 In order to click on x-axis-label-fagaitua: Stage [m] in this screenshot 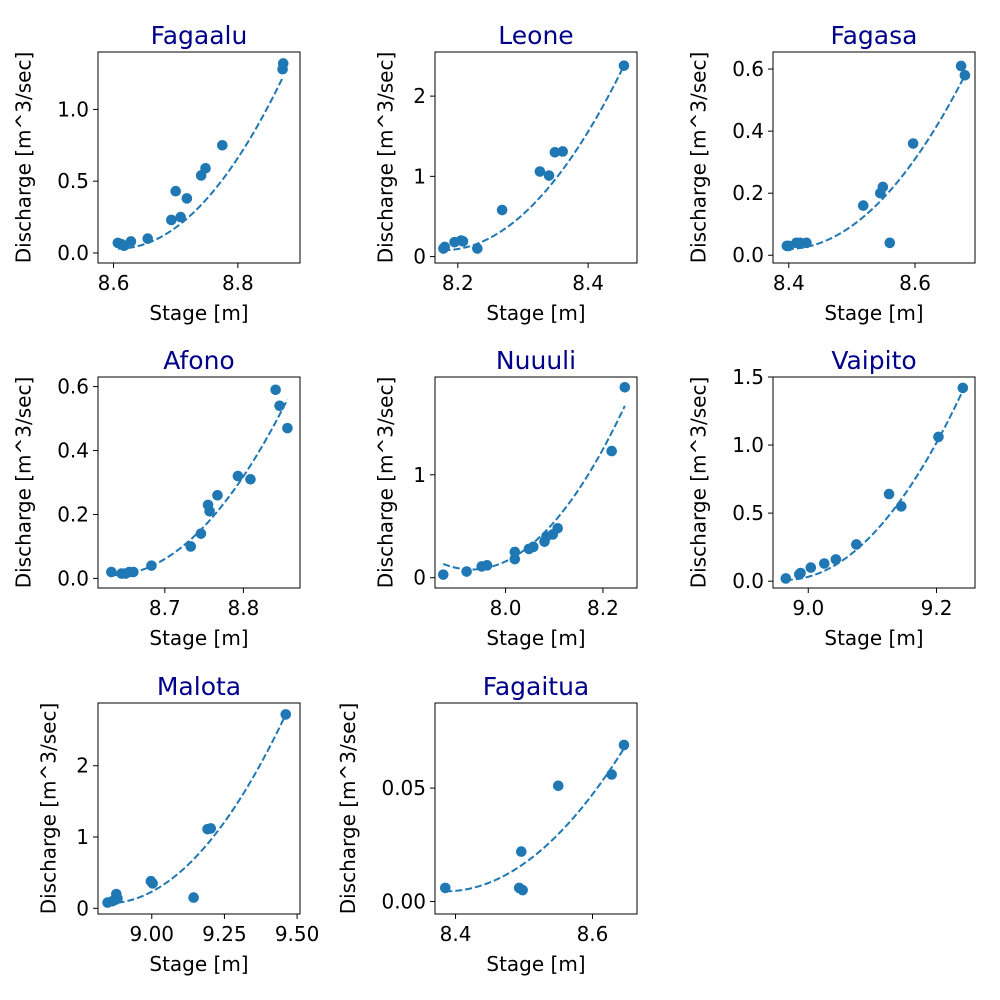, I will do `click(535, 964)`.